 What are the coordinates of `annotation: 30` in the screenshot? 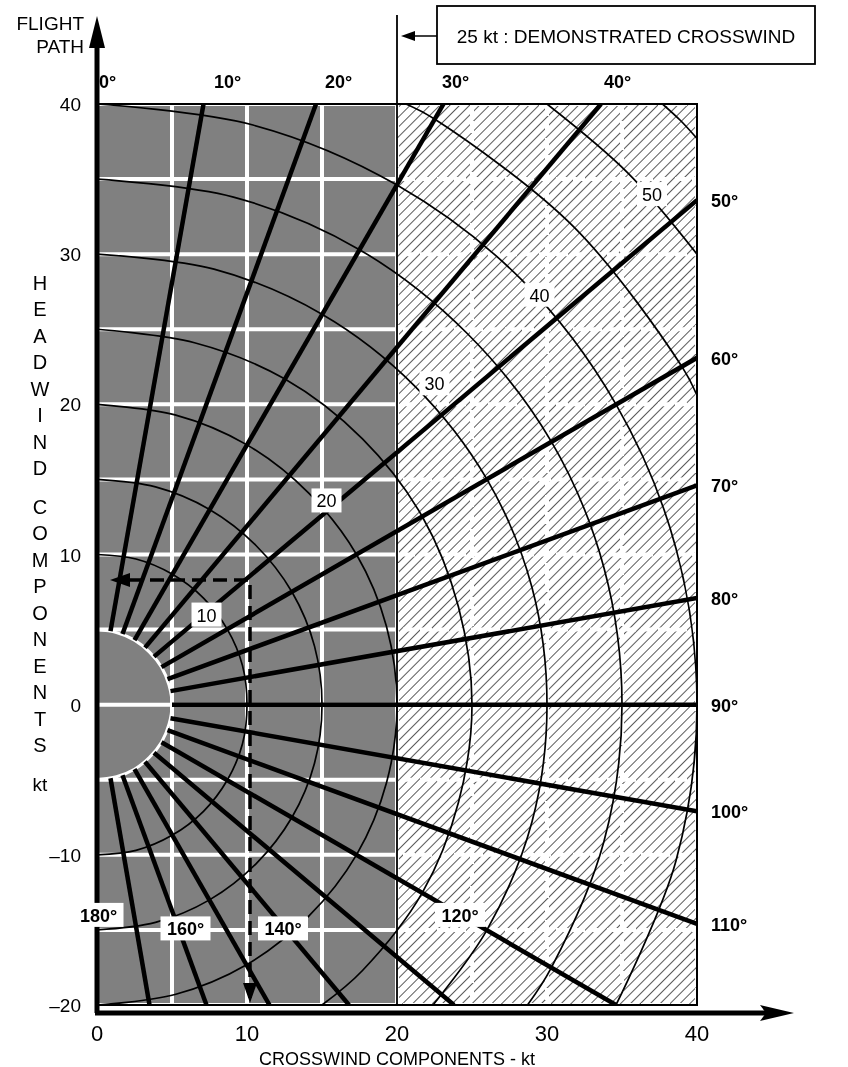 It's located at (434, 384).